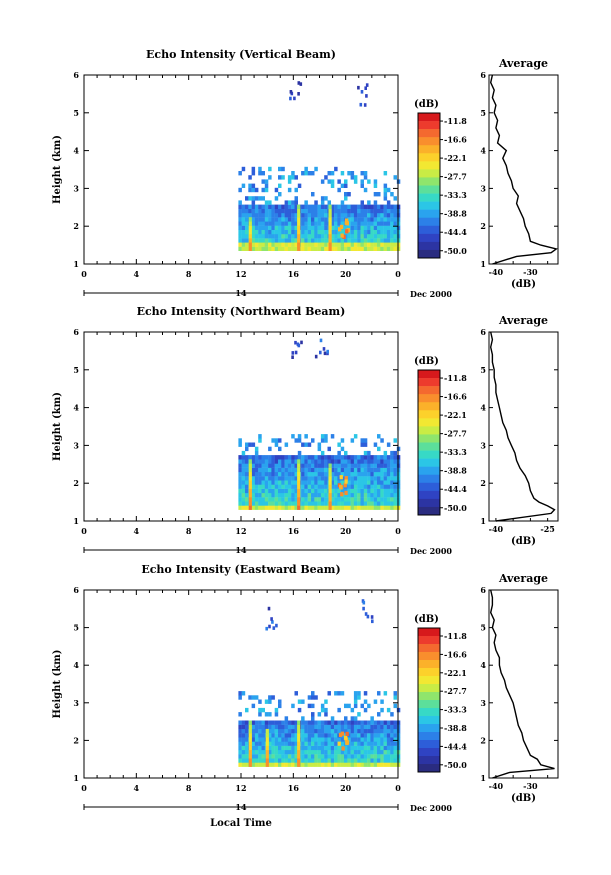  I want to click on isolated-echo-cell, so click(366, 96).